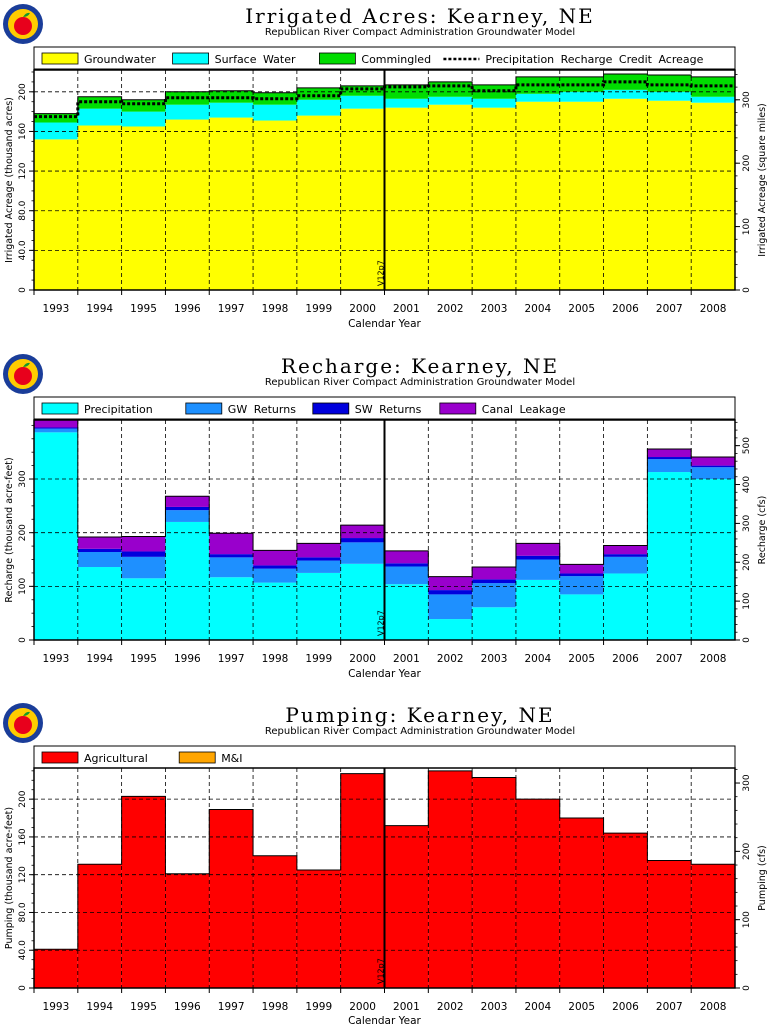 The image size is (768, 1024). Describe the element at coordinates (762, 878) in the screenshot. I see `y2-axis-label: Pumping (cfs)` at that location.